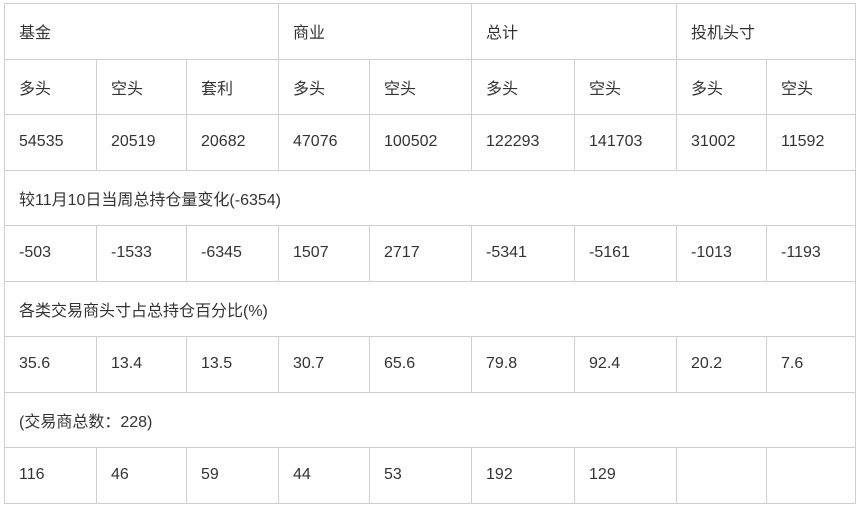  Describe the element at coordinates (50, 475) in the screenshot. I see `table-cell: 116` at that location.